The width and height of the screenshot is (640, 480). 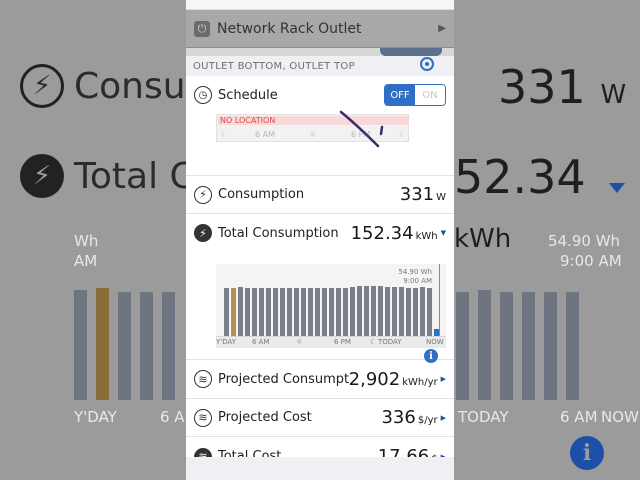 I want to click on projected-cost-value: 336 $/yr, so click(x=409, y=417).